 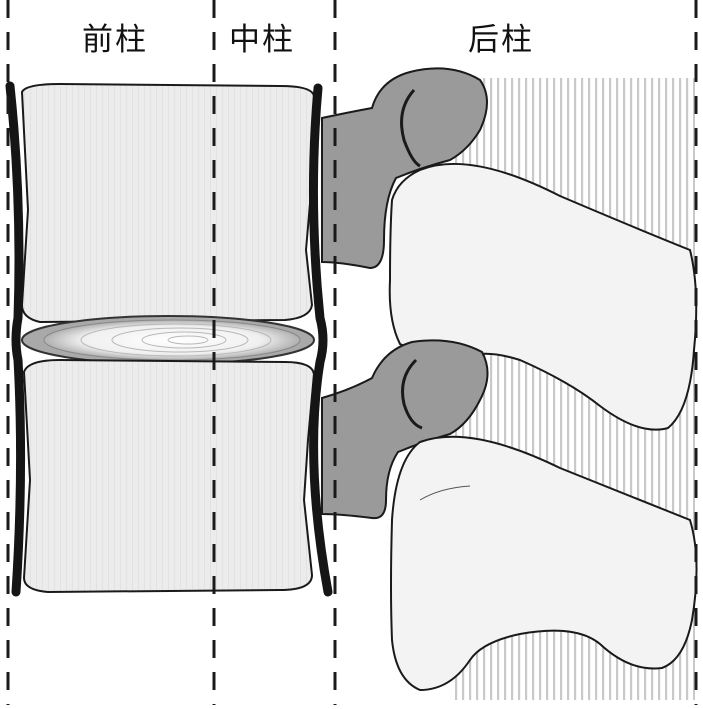 What do you see at coordinates (410, 128) in the screenshot?
I see `upper-facet-curve` at bounding box center [410, 128].